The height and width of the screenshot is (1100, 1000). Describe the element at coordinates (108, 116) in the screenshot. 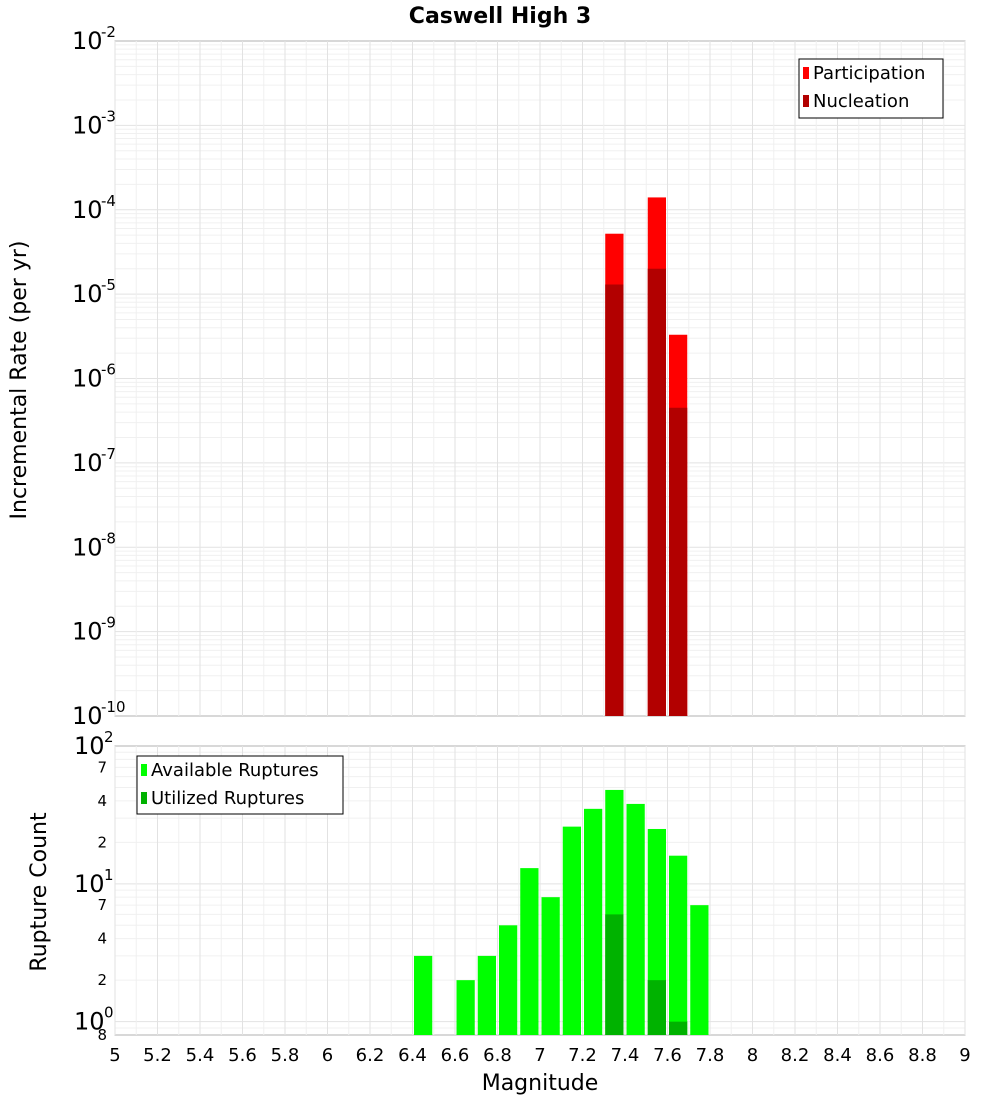

I see `top-y-tick-exponent: -3` at that location.